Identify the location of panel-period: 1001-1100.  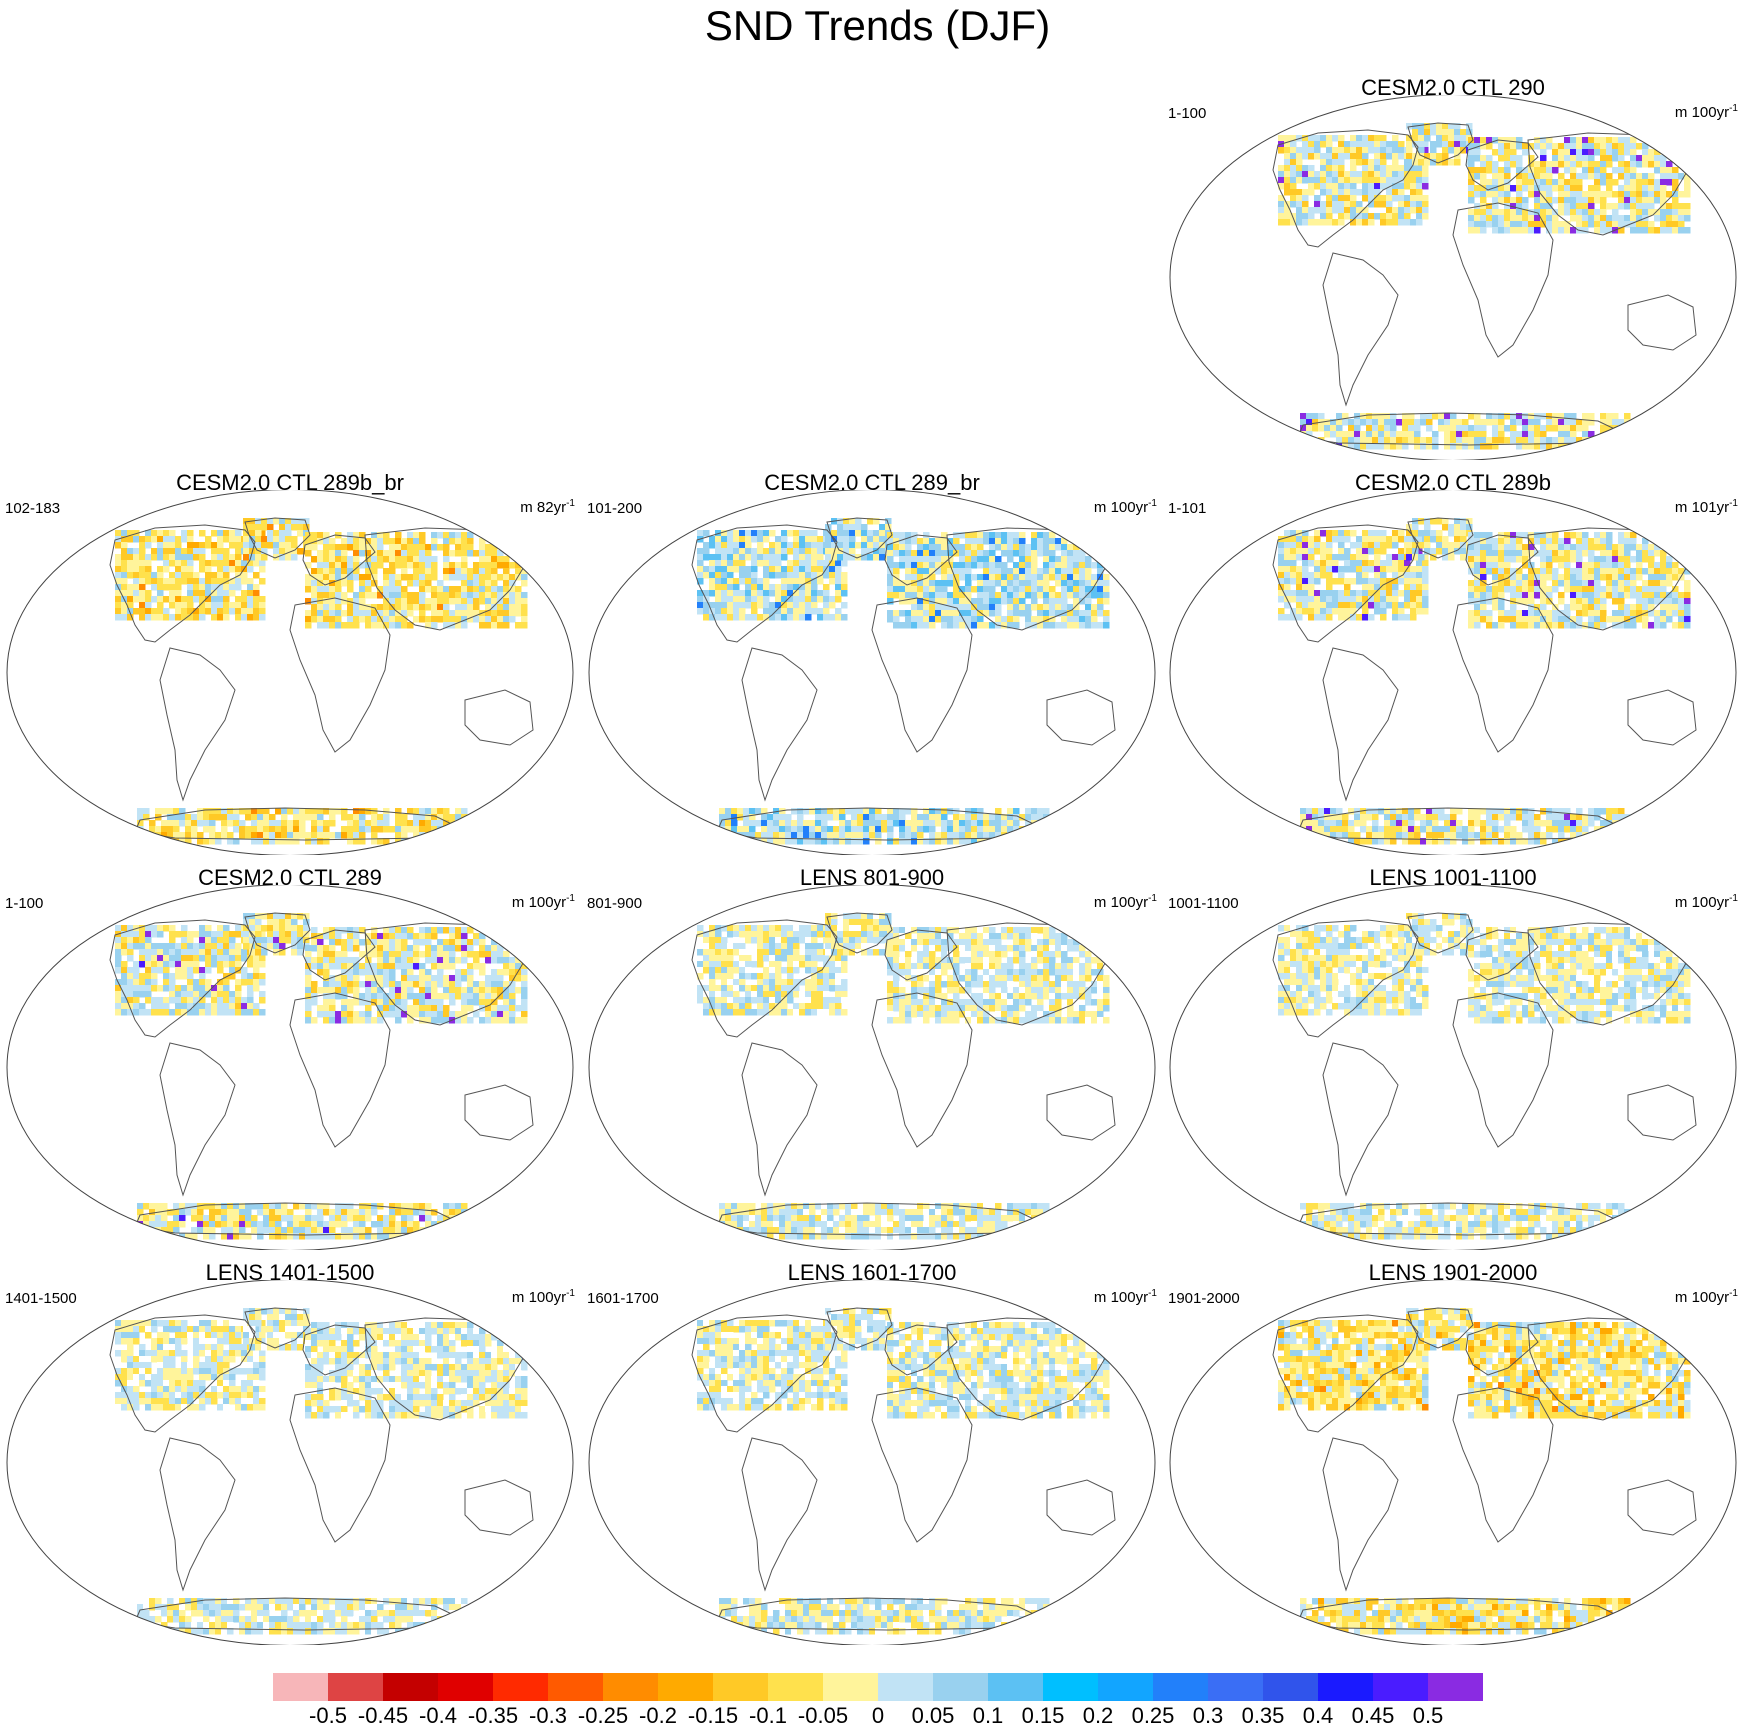
(1203, 903).